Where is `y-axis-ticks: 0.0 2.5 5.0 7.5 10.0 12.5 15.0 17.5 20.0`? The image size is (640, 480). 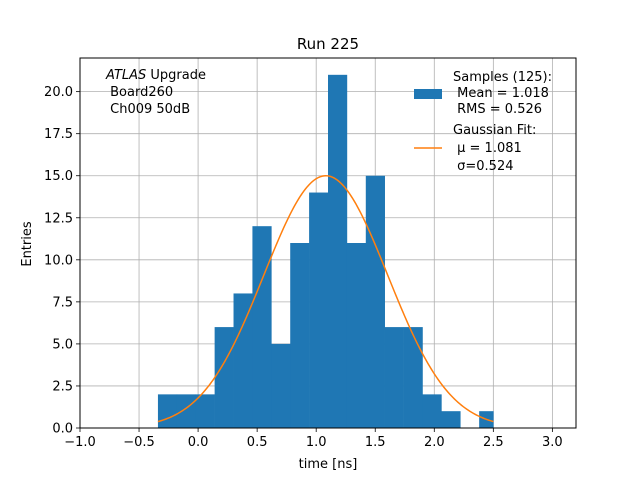 y-axis-ticks: 0.0 2.5 5.0 7.5 10.0 12.5 15.0 17.5 20.0 is located at coordinates (62, 261).